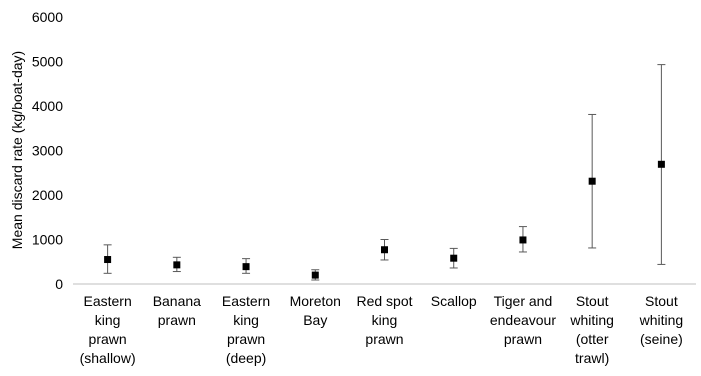  Describe the element at coordinates (315, 301) in the screenshot. I see `x-category-label-line: Moreton` at that location.